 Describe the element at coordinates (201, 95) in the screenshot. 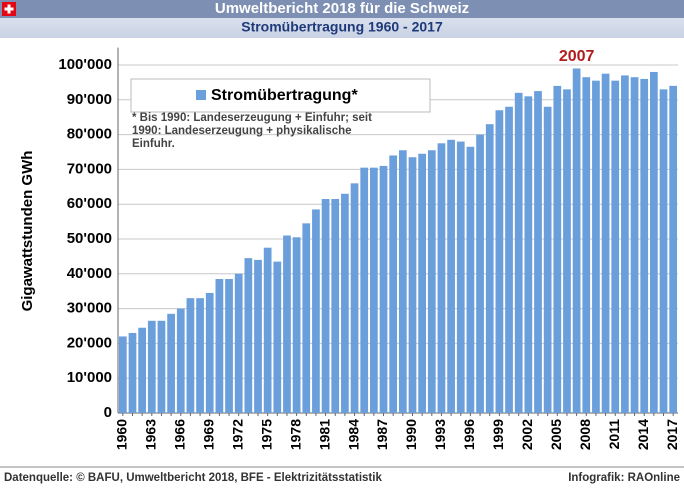

I see `legend-swatch` at that location.